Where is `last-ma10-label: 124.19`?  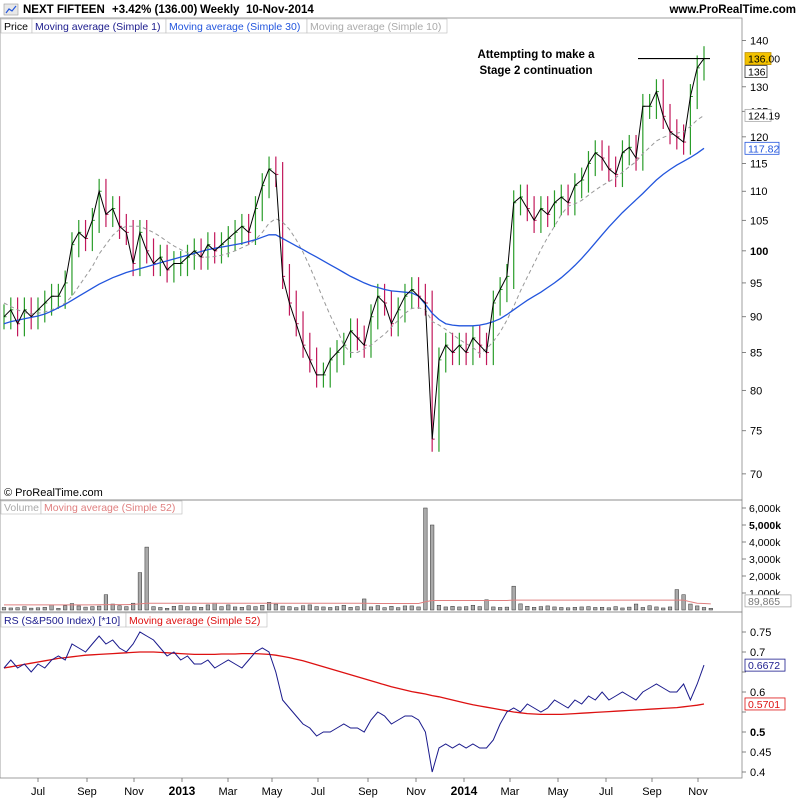 last-ma10-label: 124.19 is located at coordinates (764, 116).